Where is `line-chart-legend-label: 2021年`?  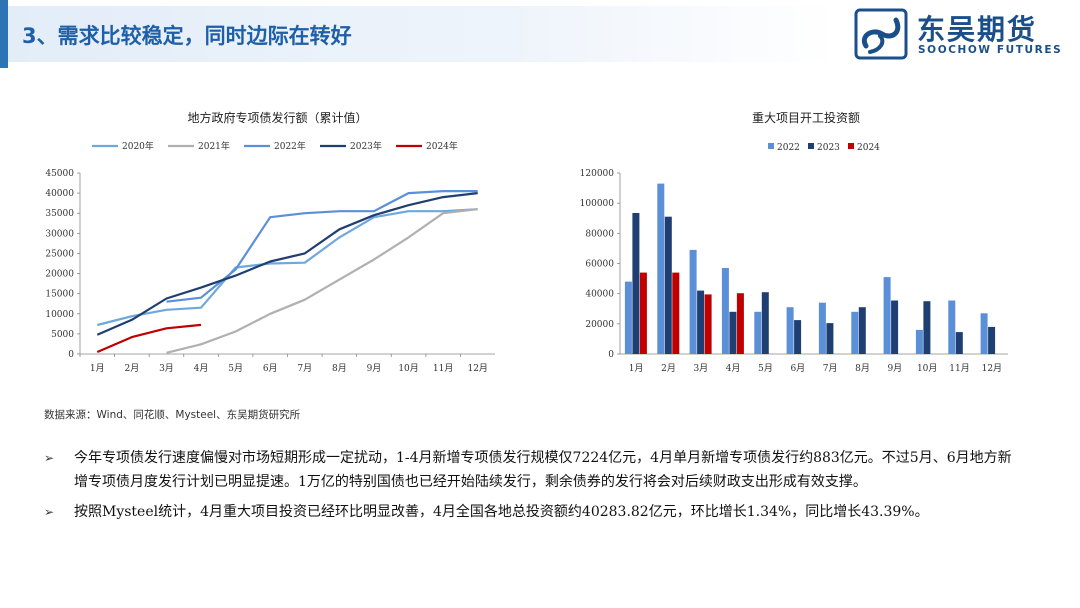 line-chart-legend-label: 2021年 is located at coordinates (214, 146).